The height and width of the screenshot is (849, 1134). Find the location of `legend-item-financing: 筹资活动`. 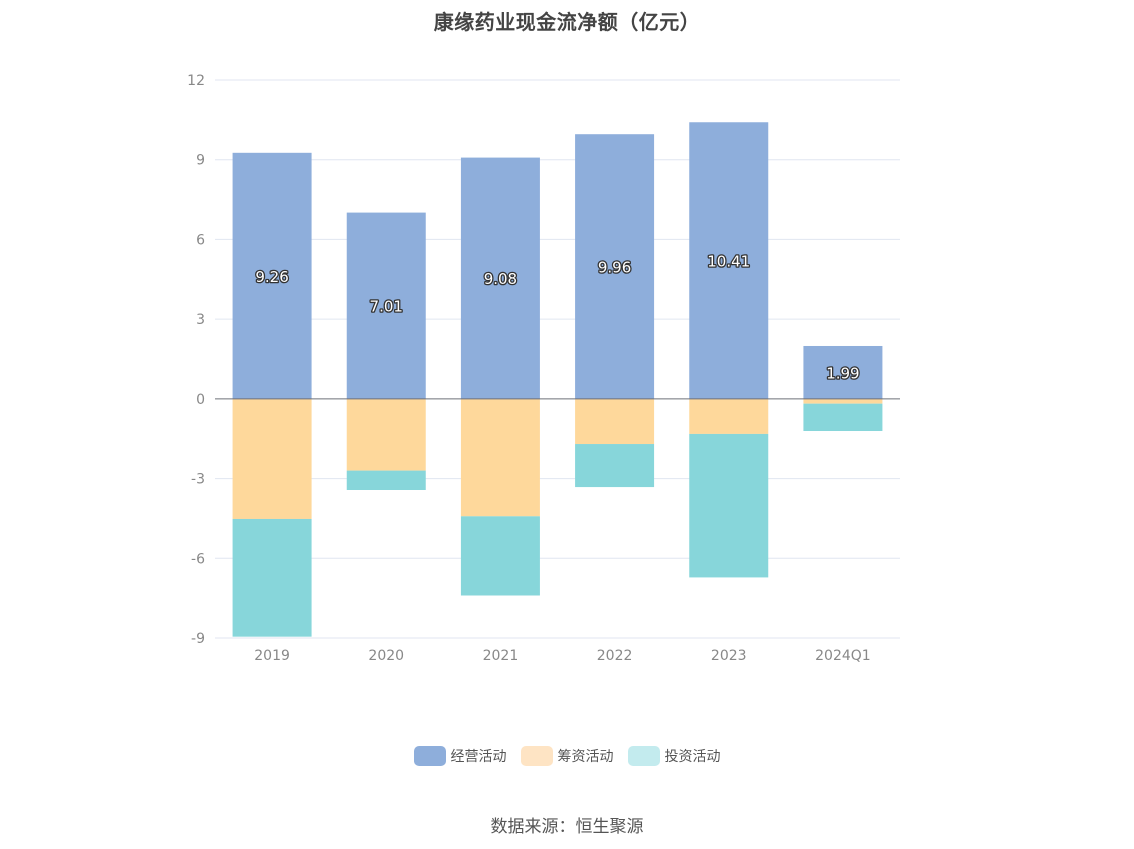

legend-item-financing: 筹资活动 is located at coordinates (567, 756).